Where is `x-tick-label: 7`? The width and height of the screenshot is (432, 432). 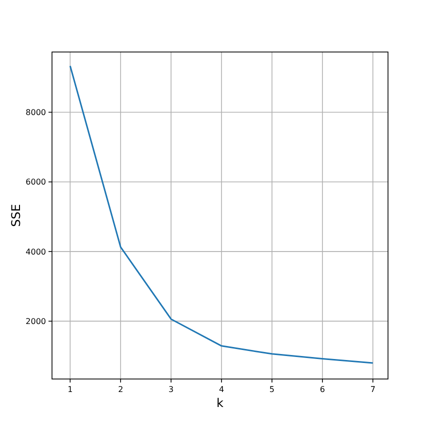
x-tick-label: 7 is located at coordinates (373, 389).